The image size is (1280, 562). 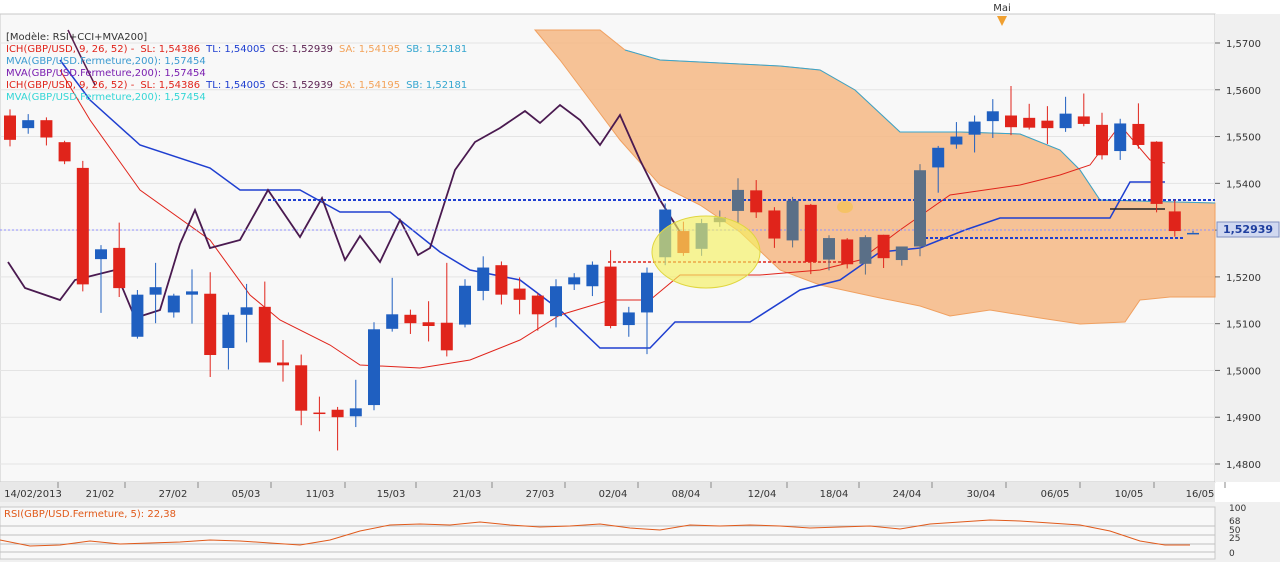 What do you see at coordinates (70, 49) in the screenshot?
I see `legend-row-label: ICH(GBP/USD, 9, 26, 52) -` at bounding box center [70, 49].